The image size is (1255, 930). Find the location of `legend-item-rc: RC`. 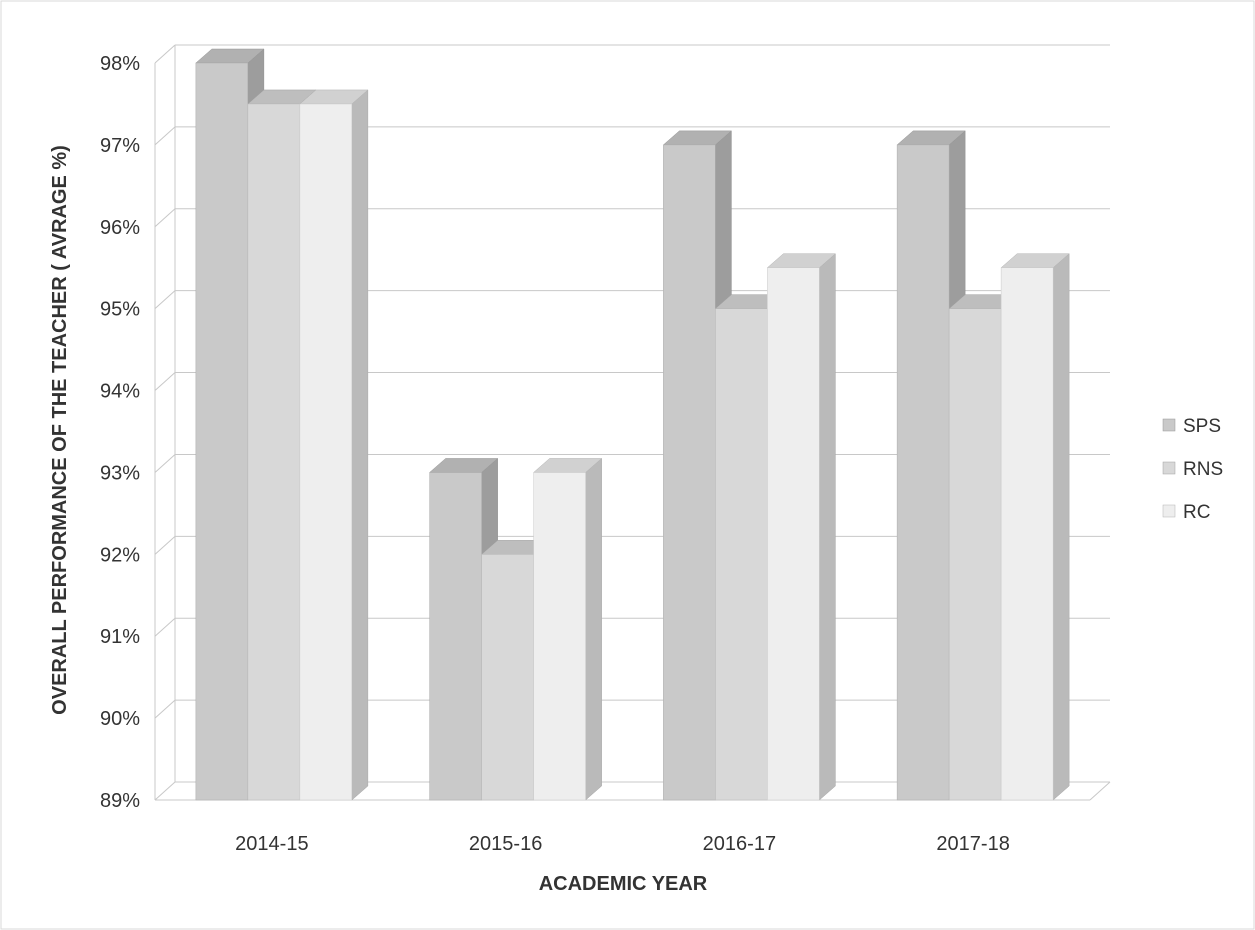

legend-item-rc: RC is located at coordinates (1186, 512).